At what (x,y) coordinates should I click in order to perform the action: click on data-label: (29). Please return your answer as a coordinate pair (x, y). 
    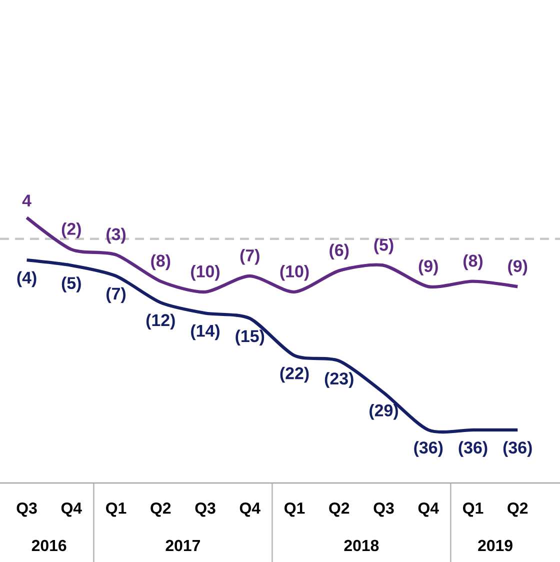
    Looking at the image, I should click on (384, 412).